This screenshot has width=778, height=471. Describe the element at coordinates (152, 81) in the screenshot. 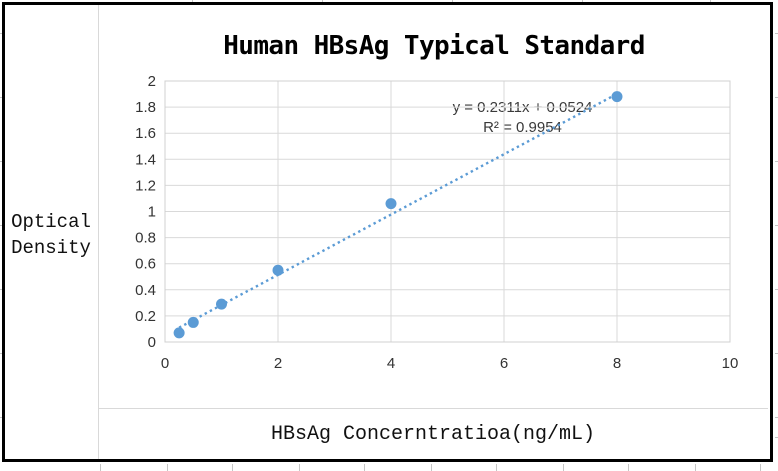

I see `y-tick-label: 2` at that location.